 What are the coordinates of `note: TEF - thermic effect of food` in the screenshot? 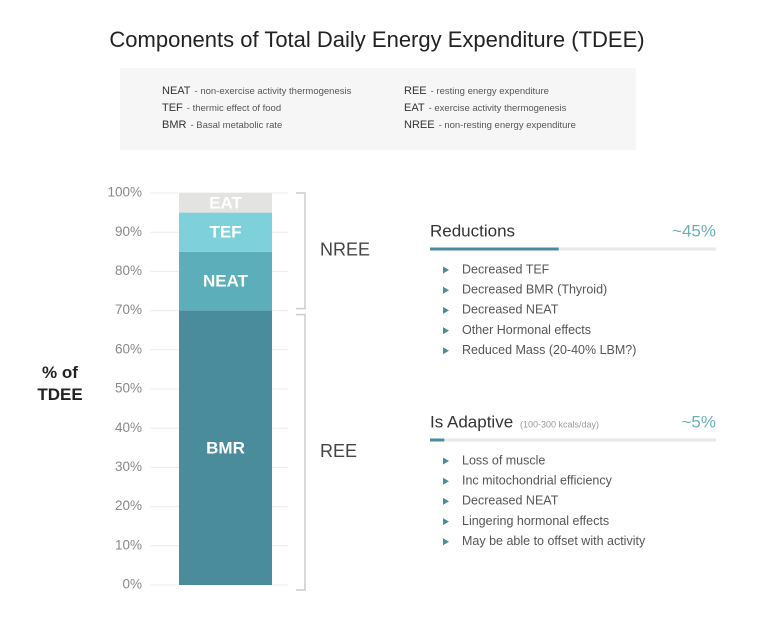 It's located at (221, 108).